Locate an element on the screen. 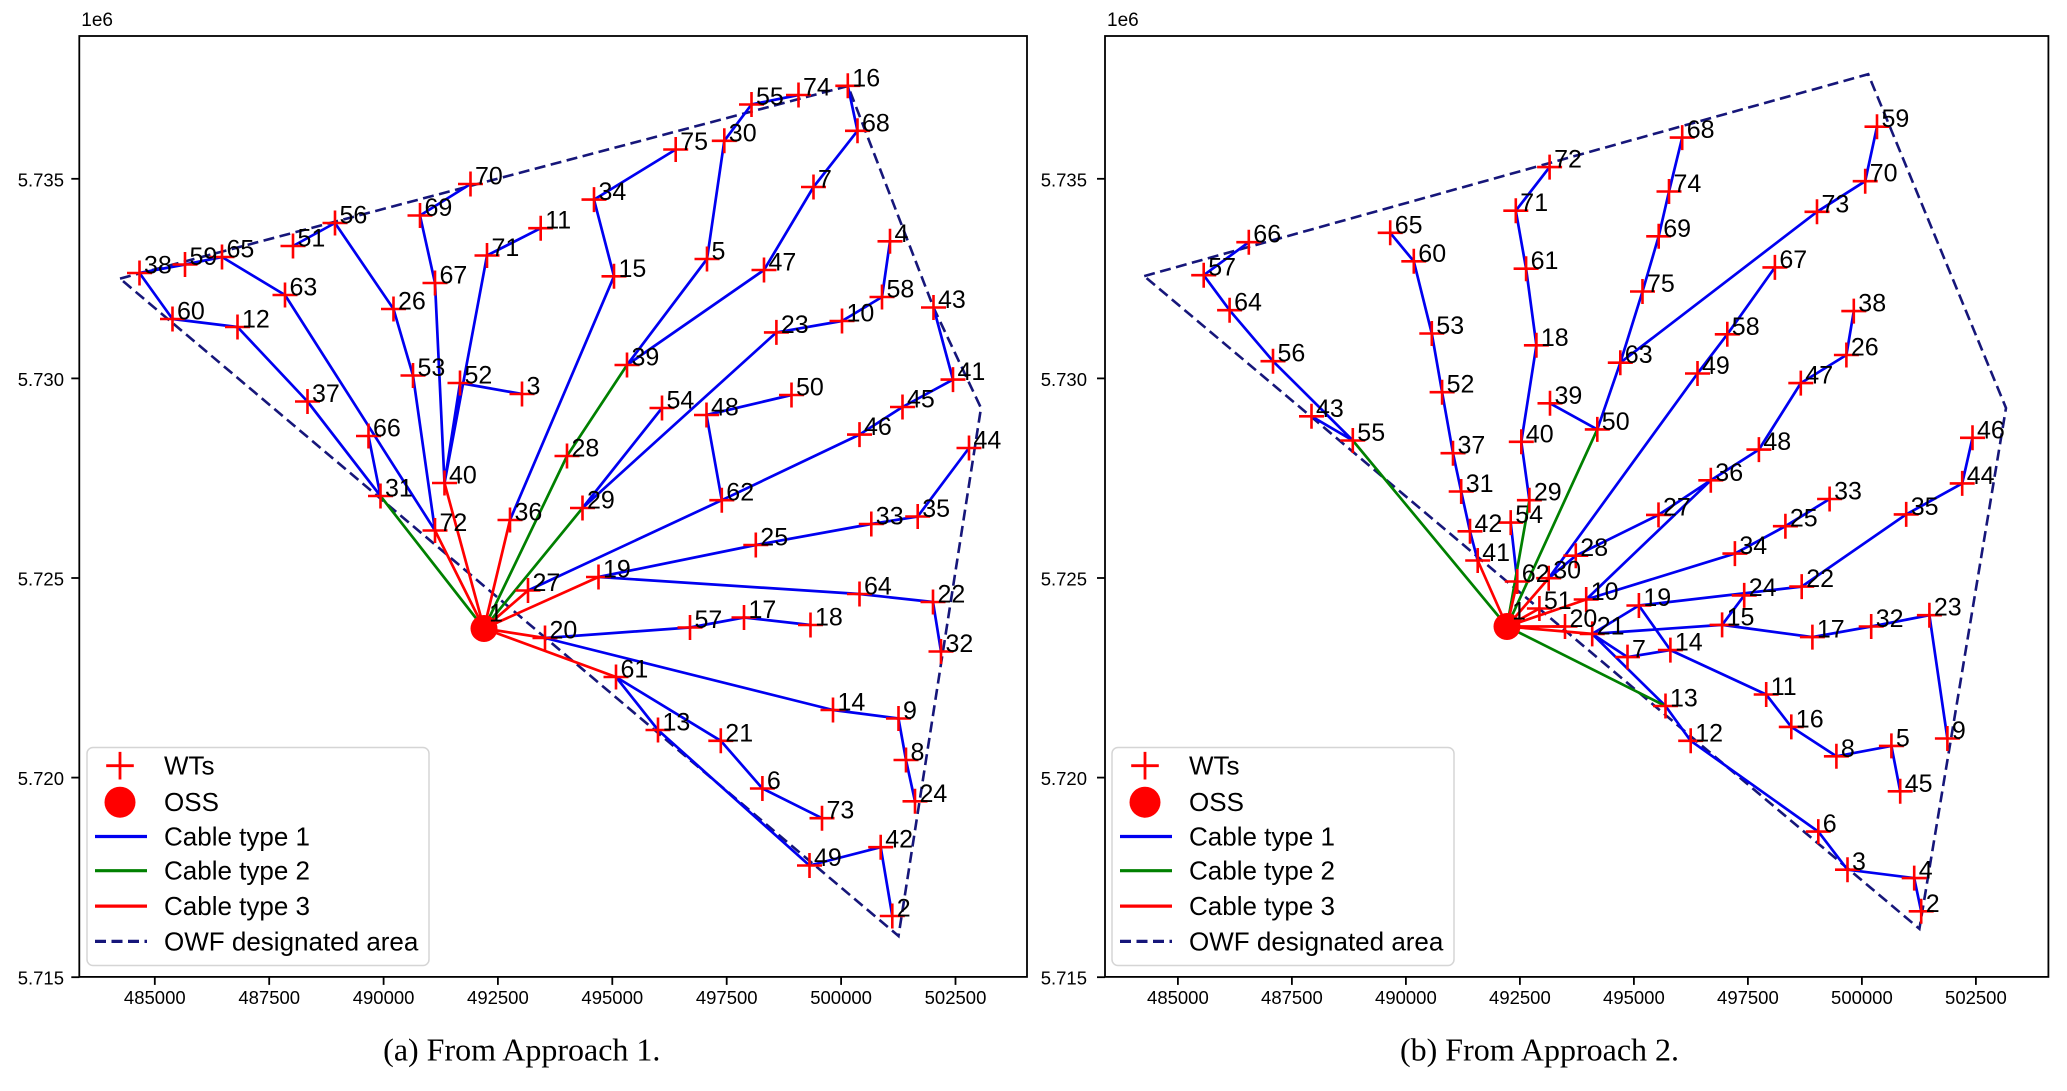 This screenshot has height=1091, width=2067. svg-text: 4 is located at coordinates (902, 234).